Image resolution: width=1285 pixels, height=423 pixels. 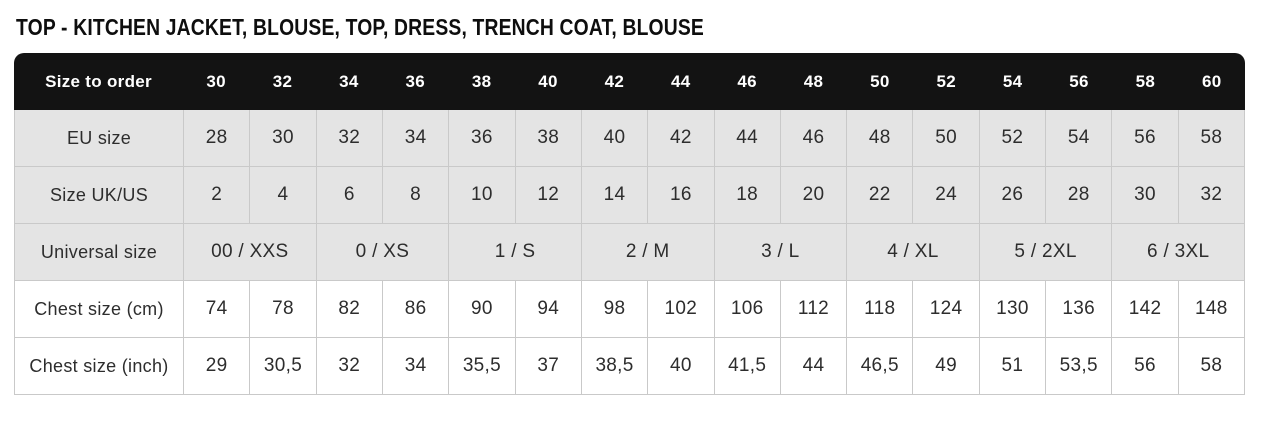 I want to click on size-cell: 3 / L, so click(x=781, y=252).